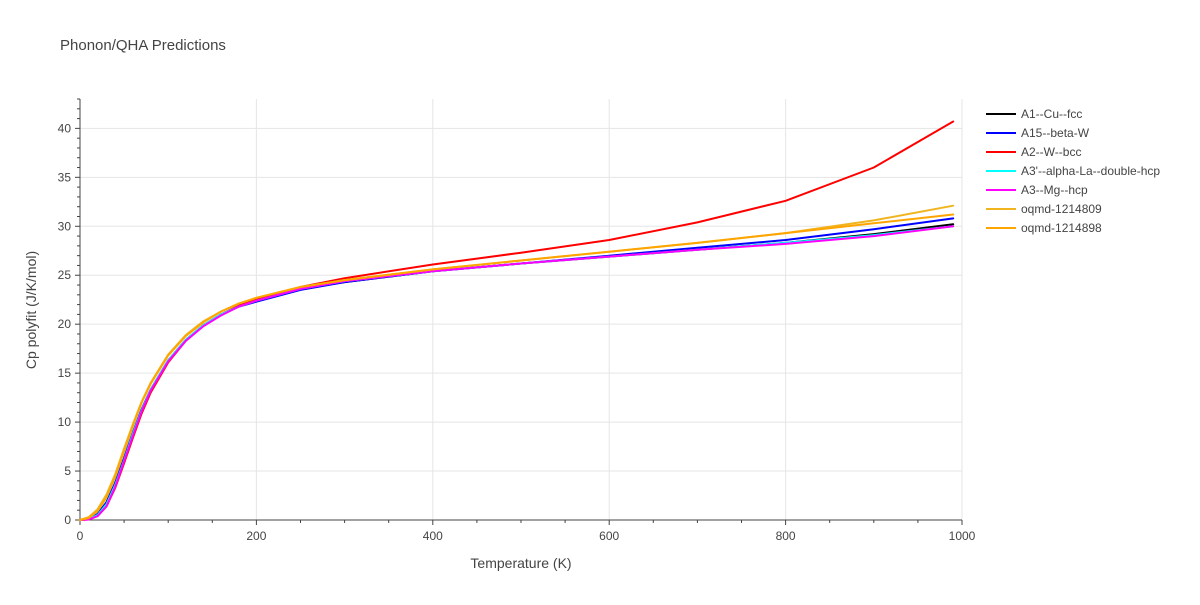 This screenshot has width=1200, height=605. I want to click on legend-label: A1--Cu--fcc, so click(1051, 114).